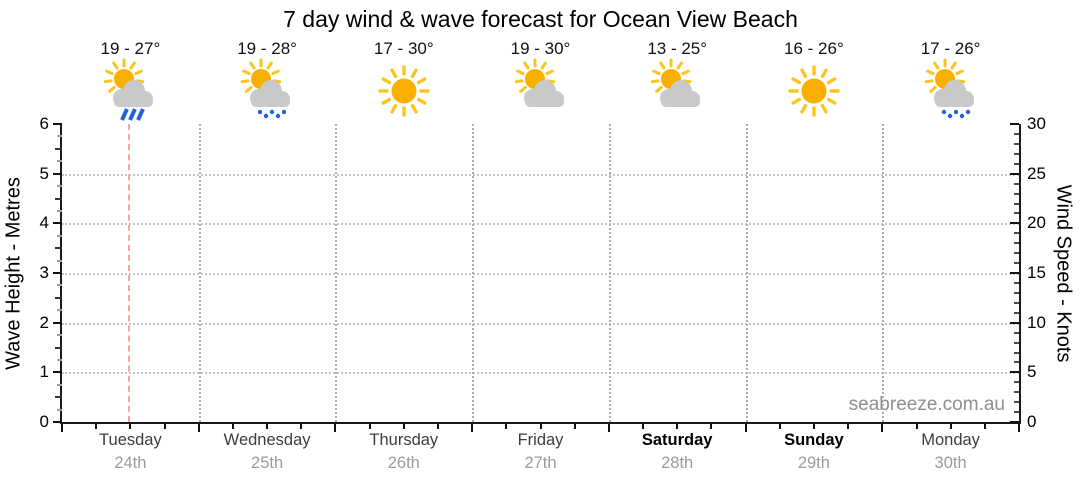 This screenshot has height=490, width=1080. I want to click on day-name-label: Friday, so click(540, 440).